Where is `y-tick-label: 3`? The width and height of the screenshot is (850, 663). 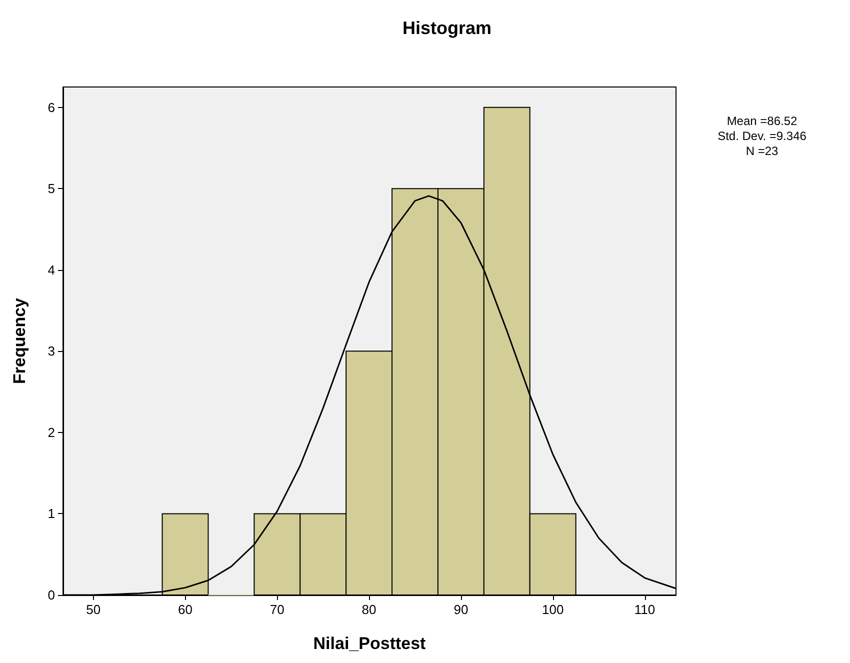 y-tick-label: 3 is located at coordinates (51, 351).